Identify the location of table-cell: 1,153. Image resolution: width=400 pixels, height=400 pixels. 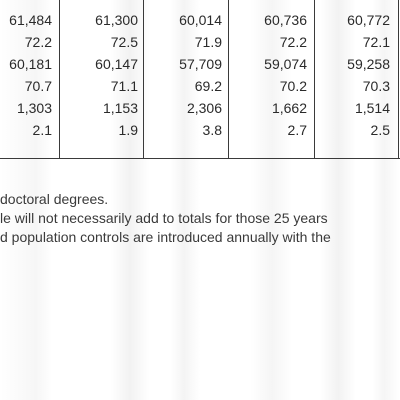
(120, 108).